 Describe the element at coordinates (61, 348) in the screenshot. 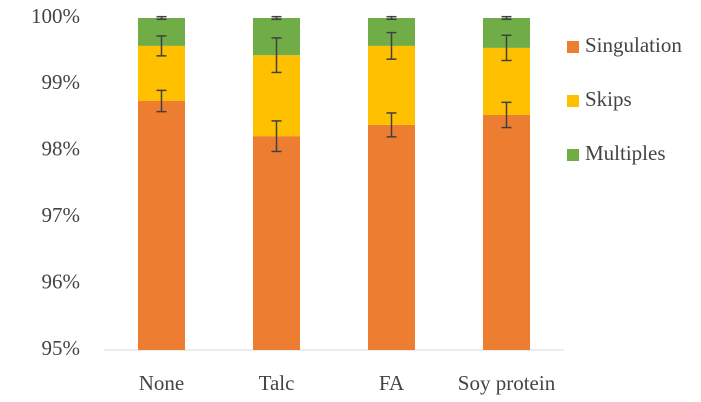

I see `y-tick-label: 95%` at that location.